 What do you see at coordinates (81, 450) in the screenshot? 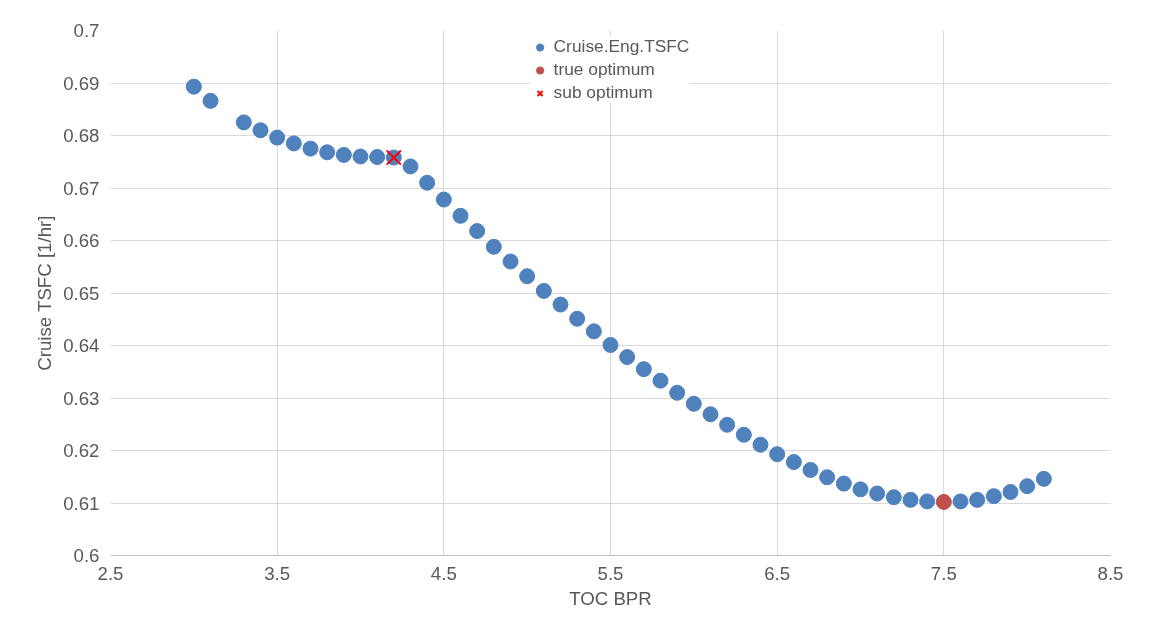
I see `y-tick-label: 0.62` at bounding box center [81, 450].